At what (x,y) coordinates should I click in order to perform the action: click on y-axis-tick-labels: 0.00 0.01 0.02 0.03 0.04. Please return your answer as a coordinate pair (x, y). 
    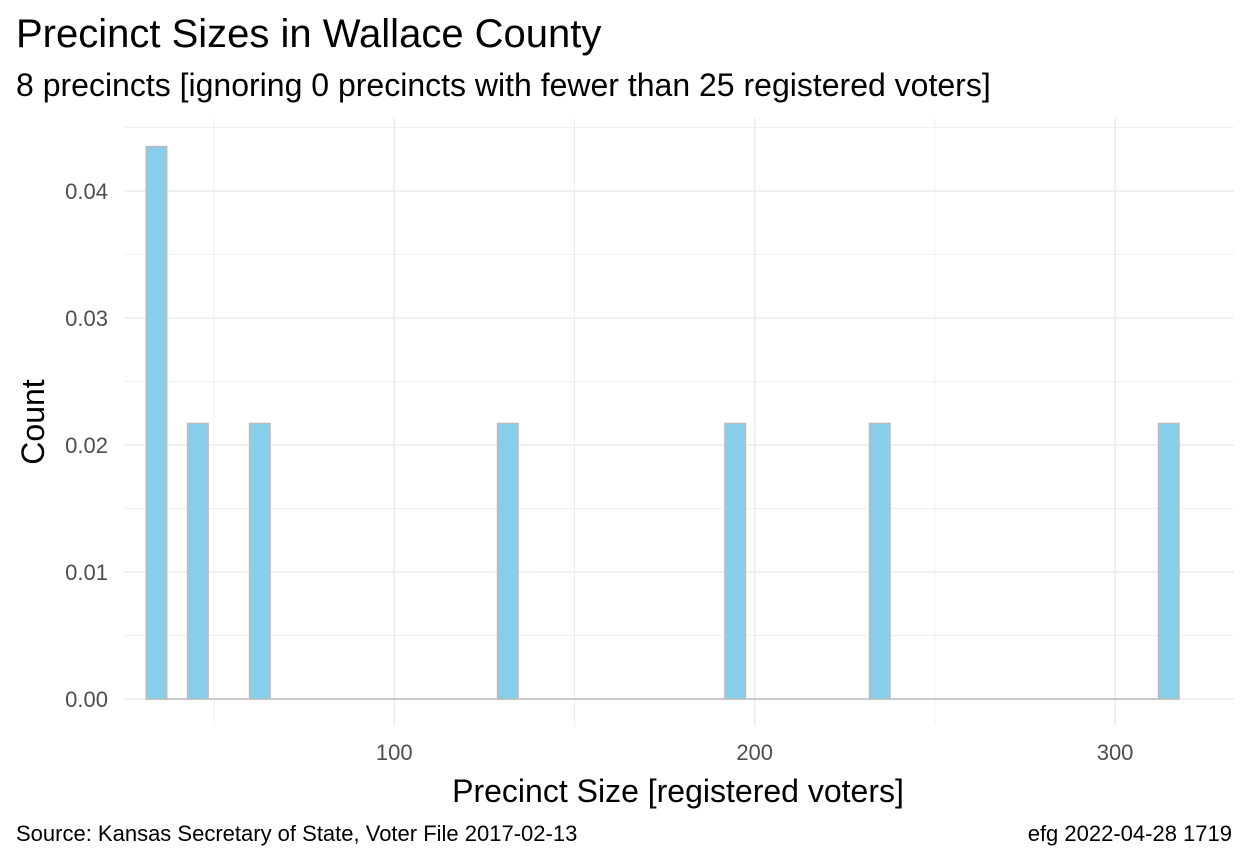
    Looking at the image, I should click on (86, 445).